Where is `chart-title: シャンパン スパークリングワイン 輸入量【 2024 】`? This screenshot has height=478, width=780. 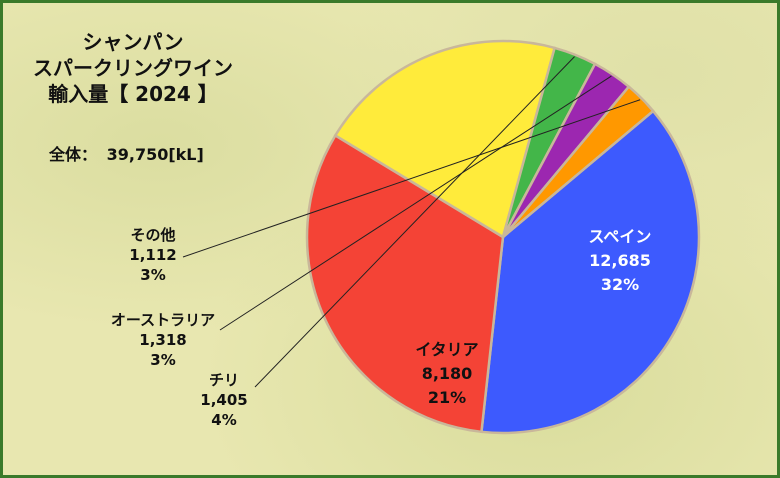 chart-title: シャンパン スパークリングワイン 輸入量【 2024 】 is located at coordinates (133, 68).